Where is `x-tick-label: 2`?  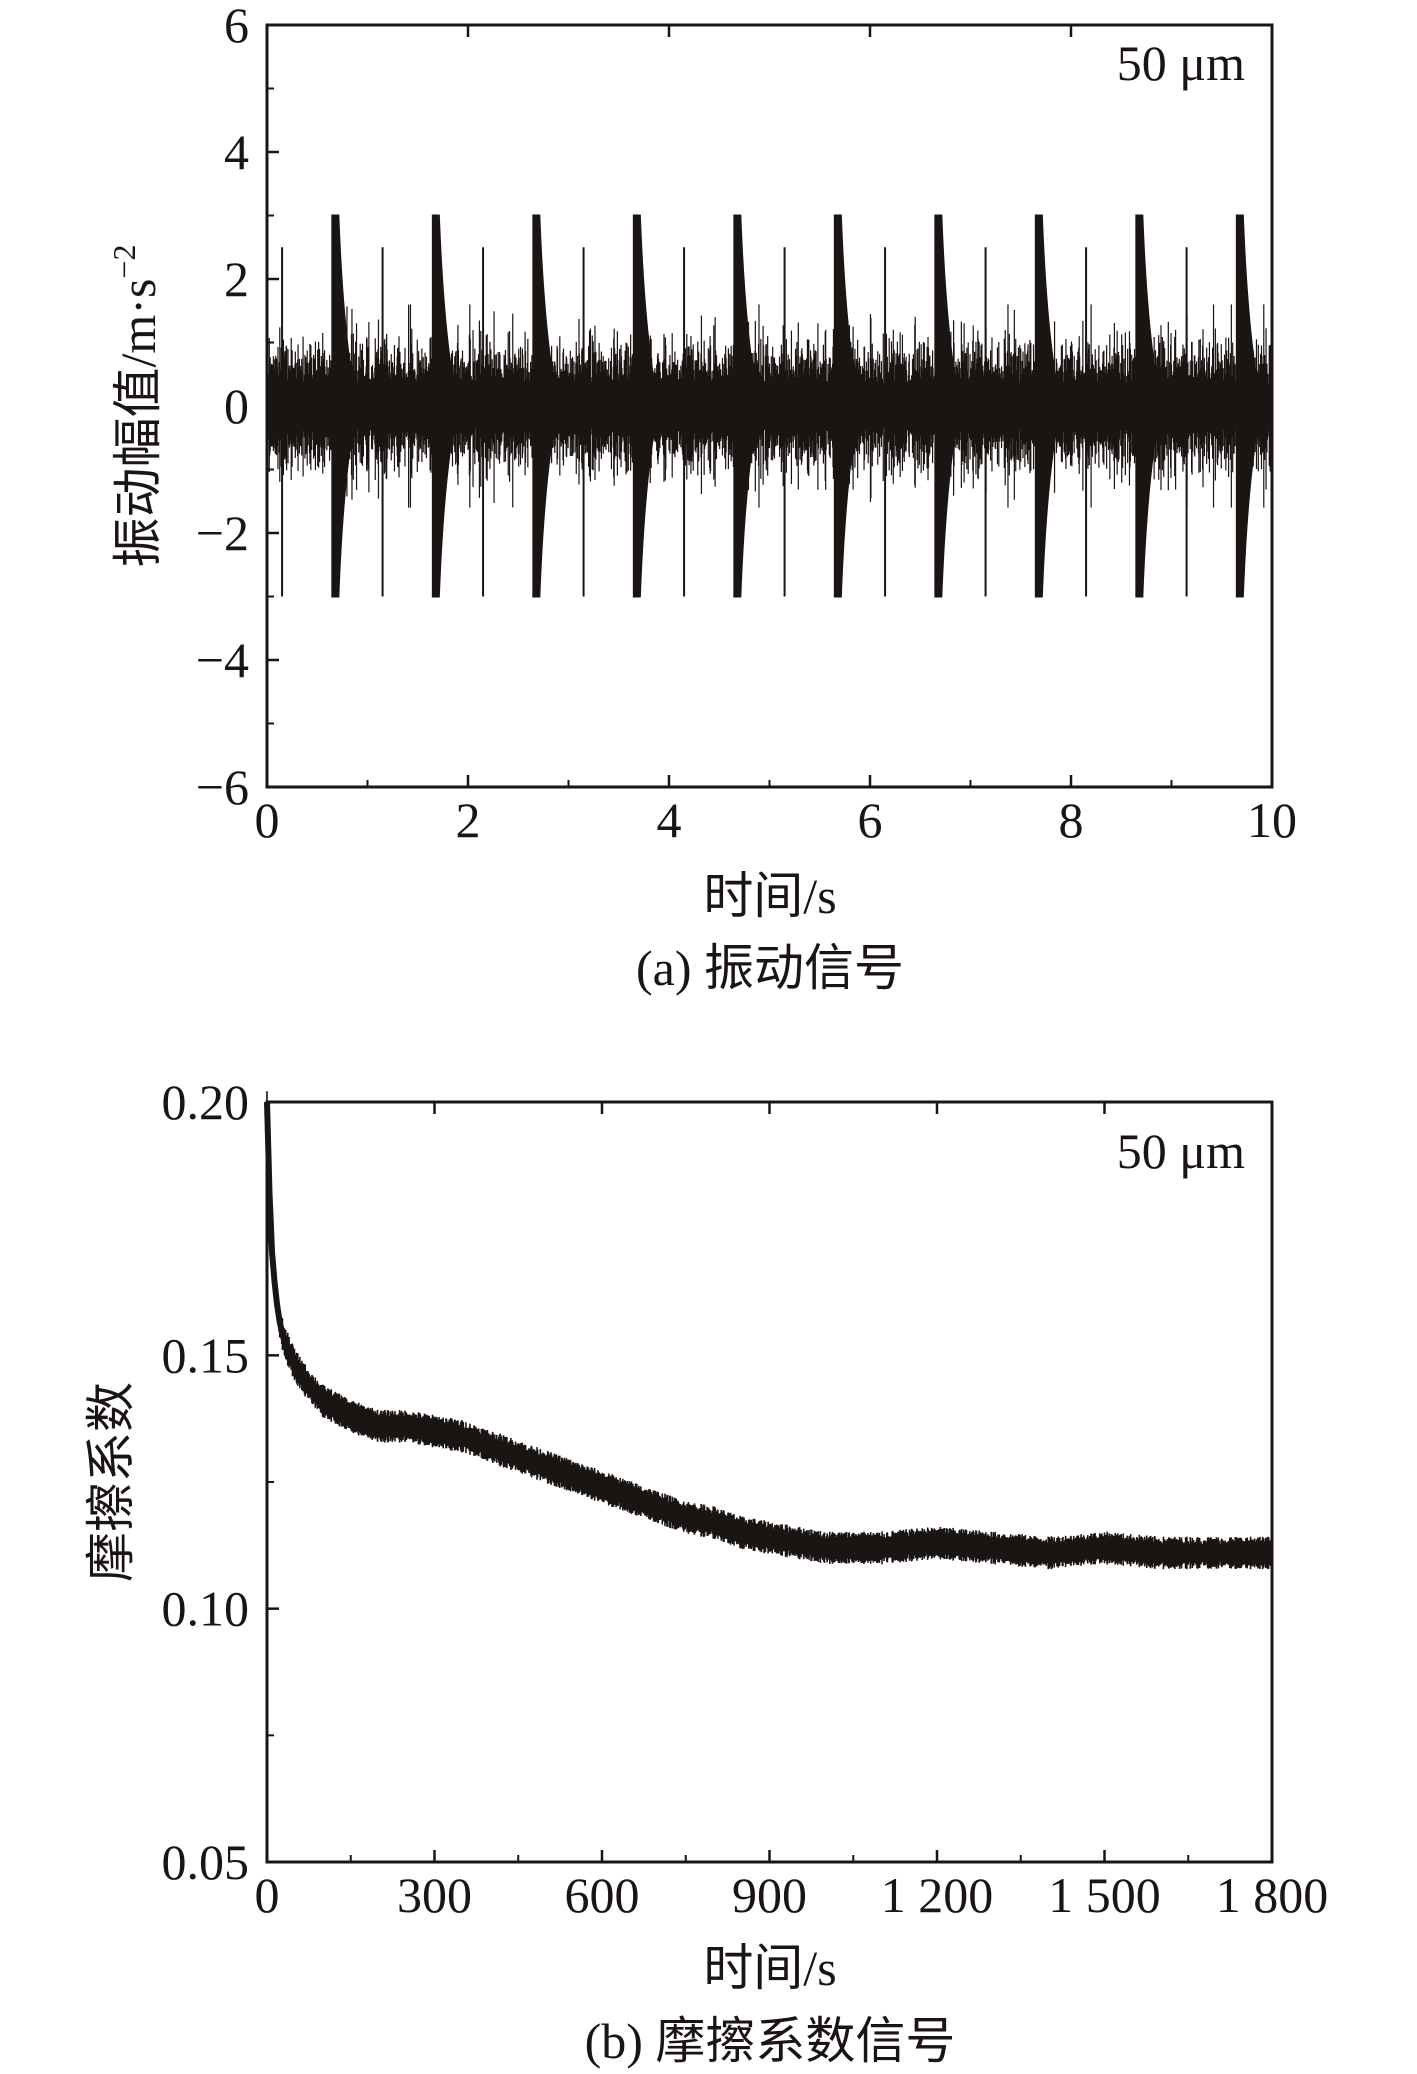
x-tick-label: 2 is located at coordinates (468, 820).